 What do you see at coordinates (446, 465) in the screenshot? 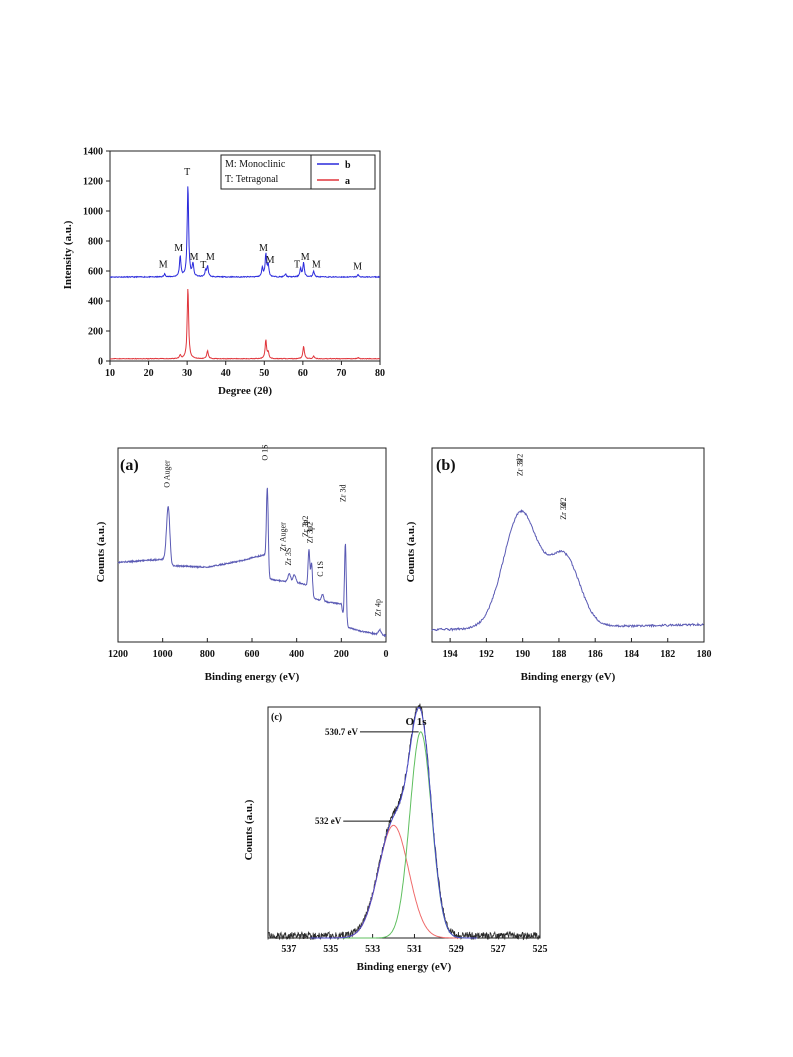
I see `xps-b-panel-label: (b)` at bounding box center [446, 465].